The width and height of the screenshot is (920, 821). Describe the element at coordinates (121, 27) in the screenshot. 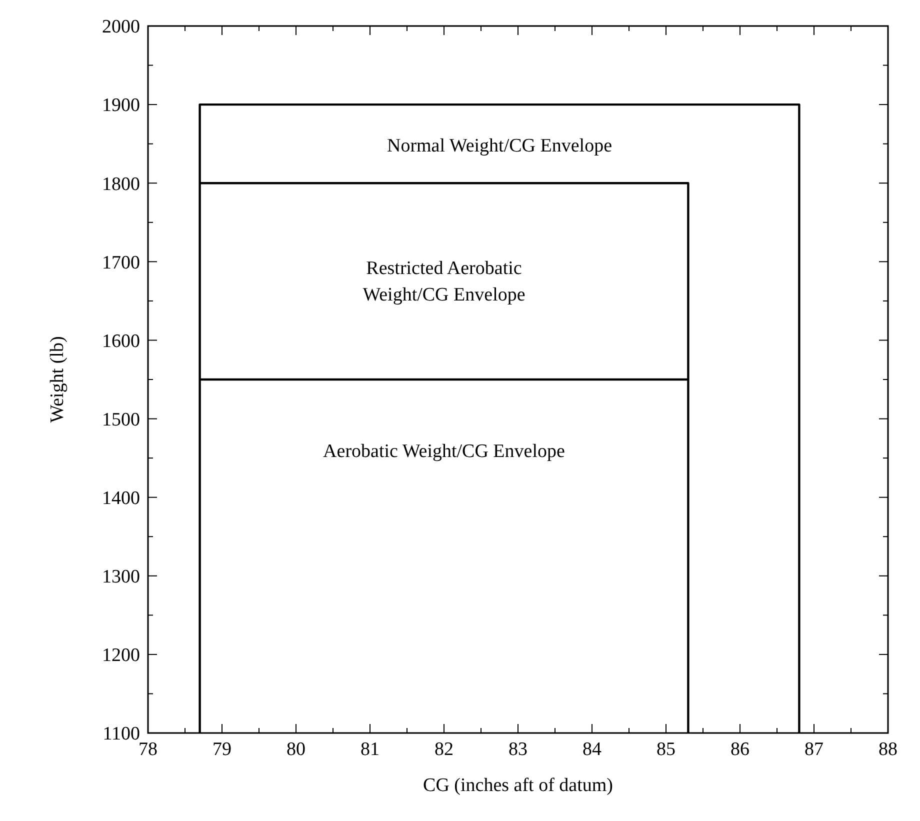

I see `y-tick-label: 2000` at that location.